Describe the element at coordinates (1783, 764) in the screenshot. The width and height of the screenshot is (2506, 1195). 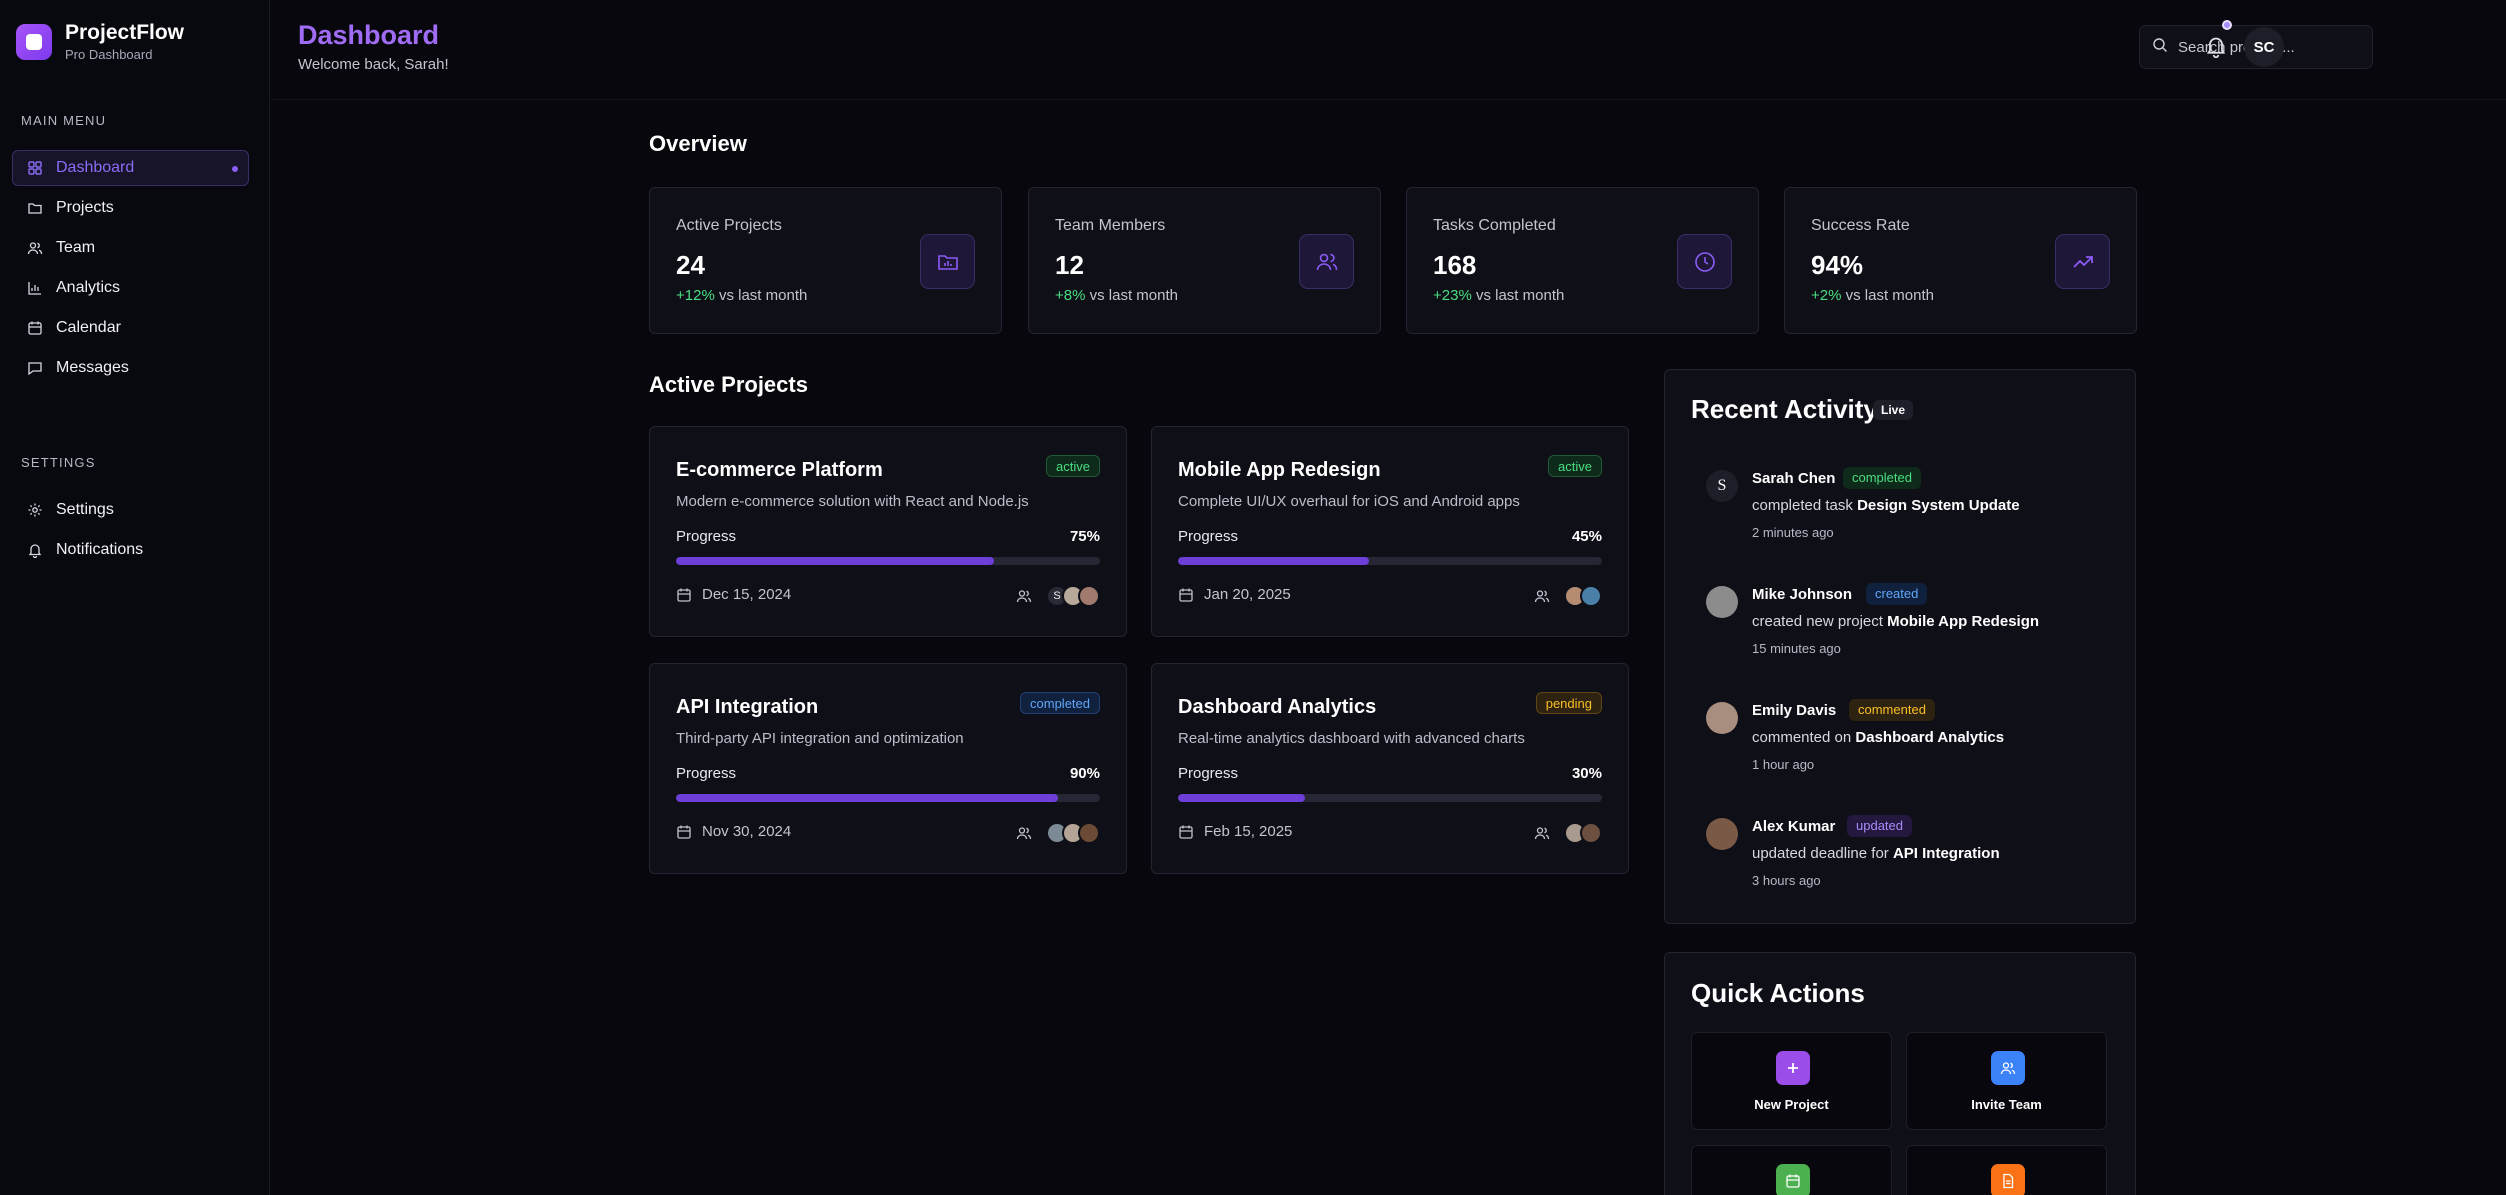
I see `activity-time: 1 hour ago` at that location.